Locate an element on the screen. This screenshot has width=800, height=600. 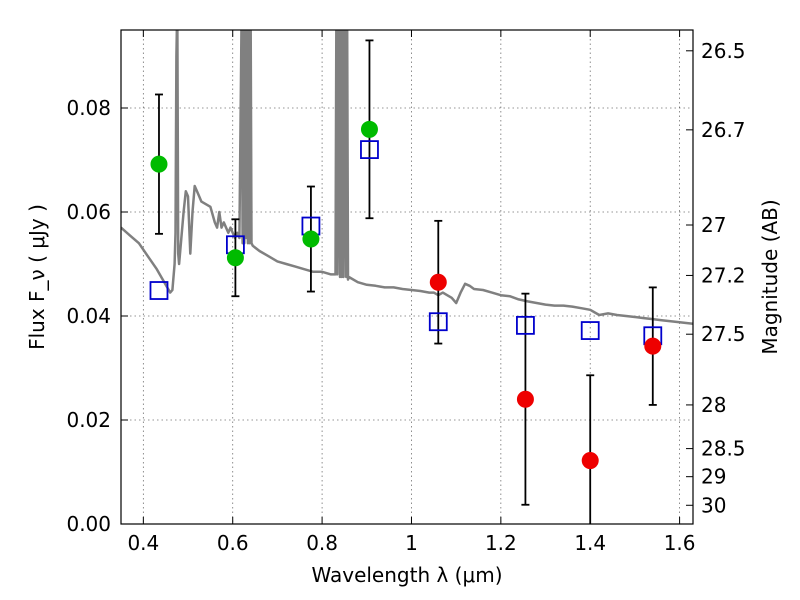
x-axis-label: Wavelength λ (μm) is located at coordinates (406, 575).